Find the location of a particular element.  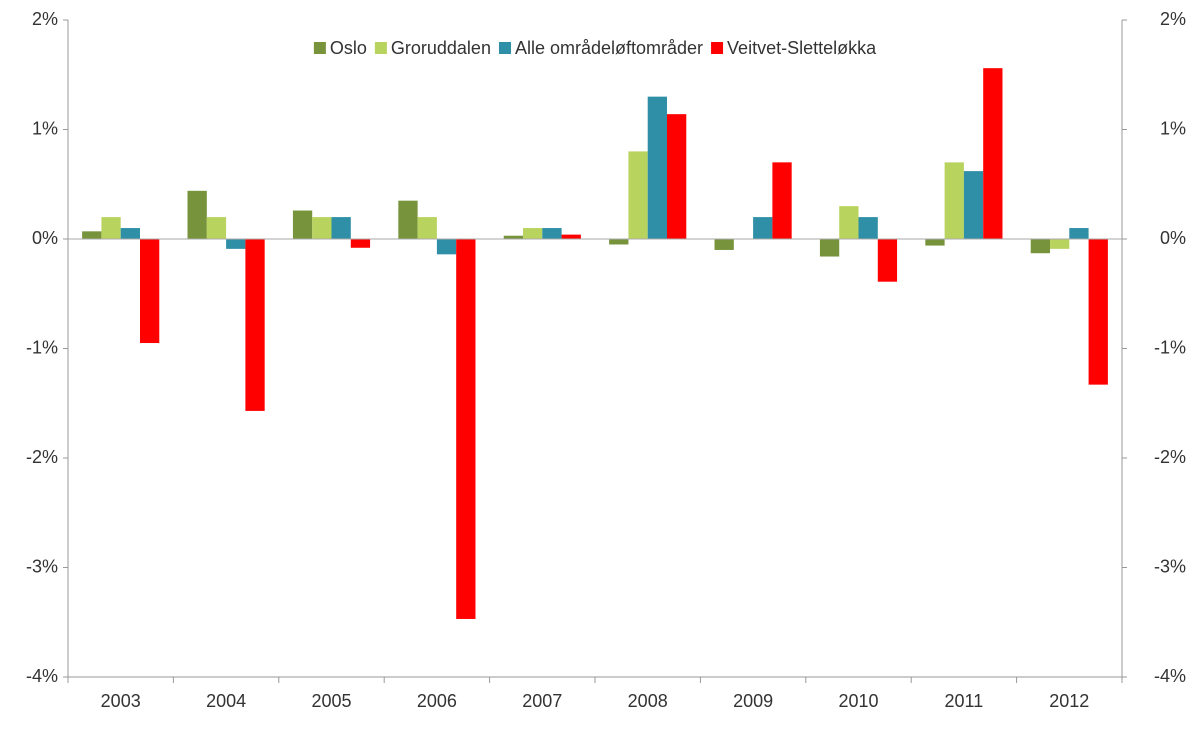

y-tick-label: -1% is located at coordinates (42, 347).